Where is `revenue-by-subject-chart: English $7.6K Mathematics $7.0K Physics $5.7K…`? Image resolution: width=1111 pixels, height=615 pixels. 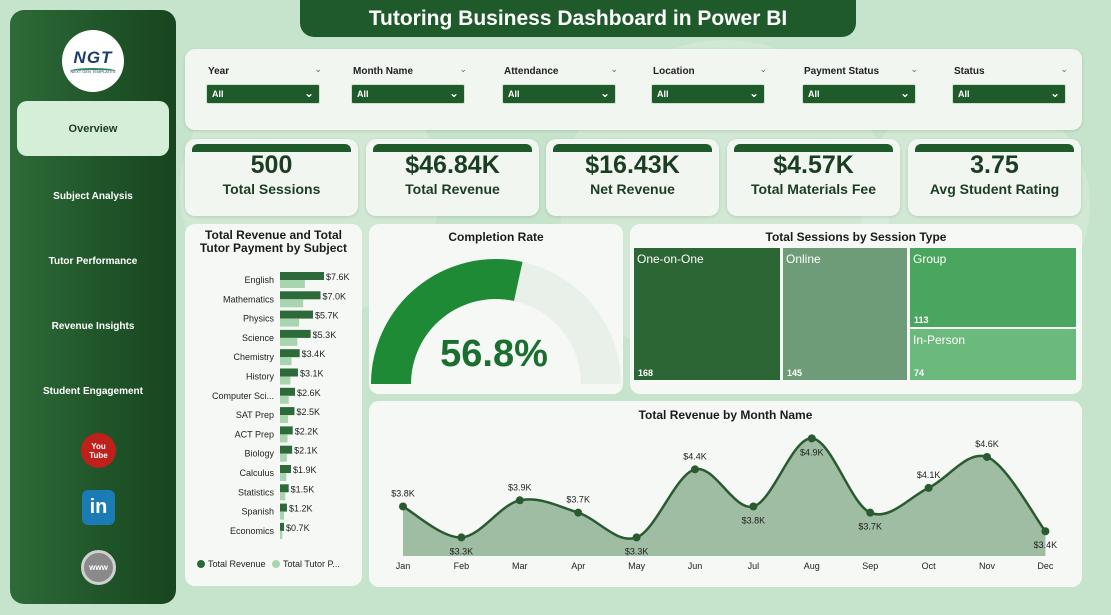
revenue-by-subject-chart: English $7.6K Mathematics $7.0K Physics $5.7K… is located at coordinates (273, 420).